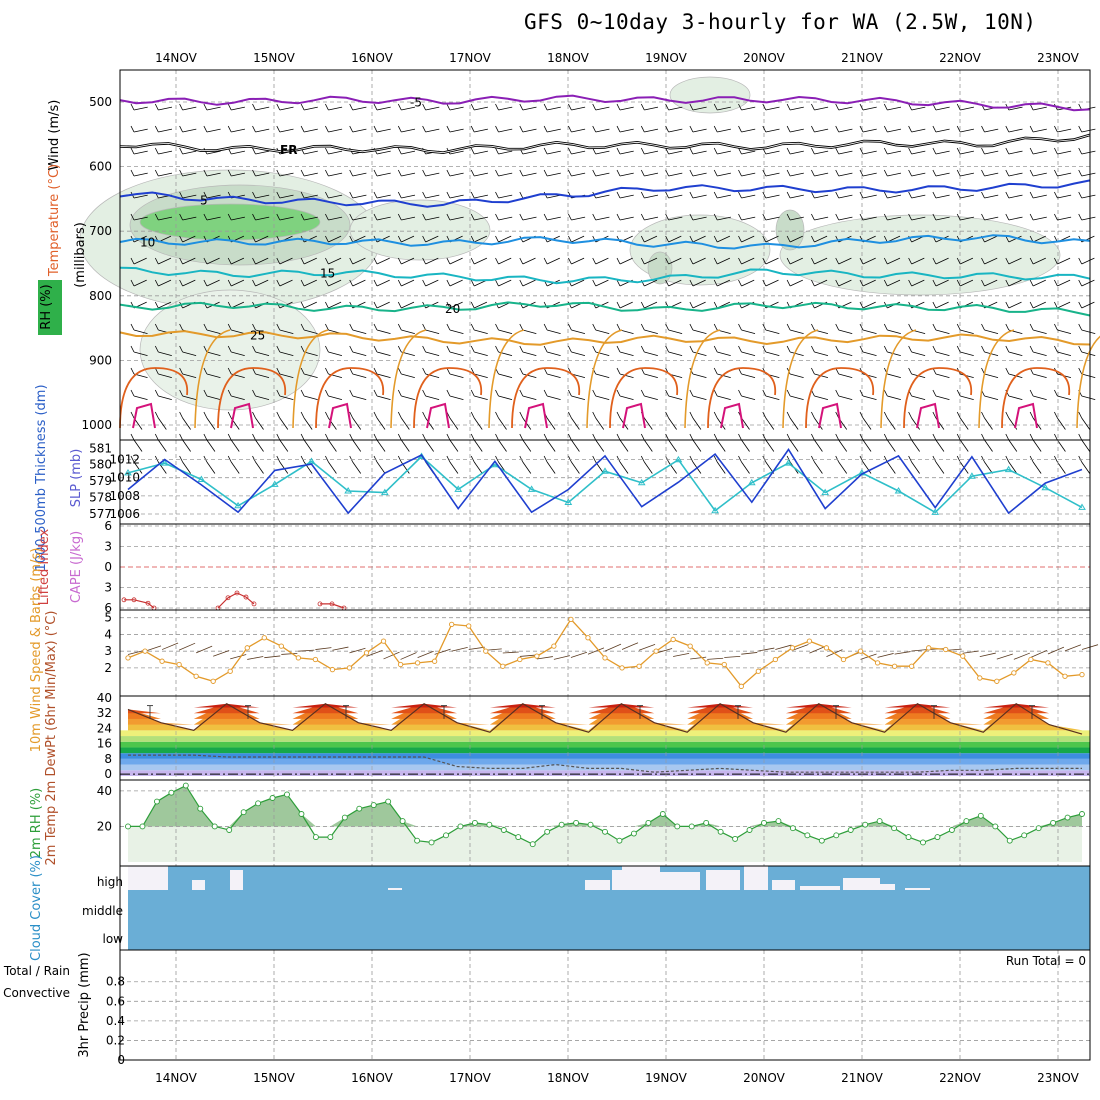 Image resolution: width=1100 pixels, height=1100 pixels. What do you see at coordinates (124, 460) in the screenshot?
I see `slp-tick-label: 1012` at bounding box center [124, 460].